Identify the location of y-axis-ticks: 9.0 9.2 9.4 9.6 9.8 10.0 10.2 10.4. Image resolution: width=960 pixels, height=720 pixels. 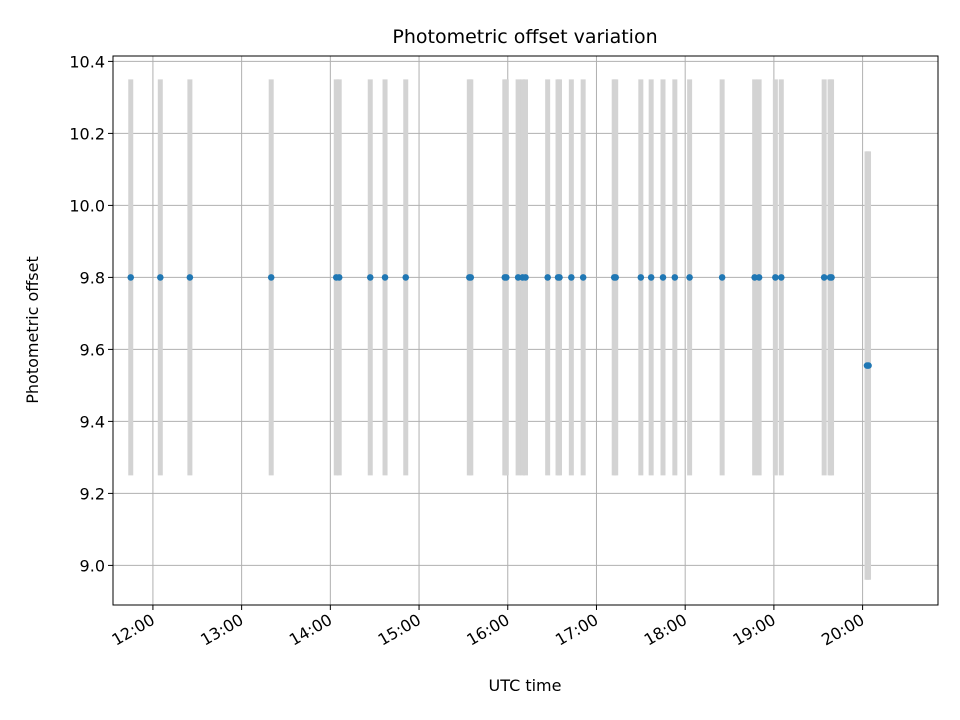
(91, 313).